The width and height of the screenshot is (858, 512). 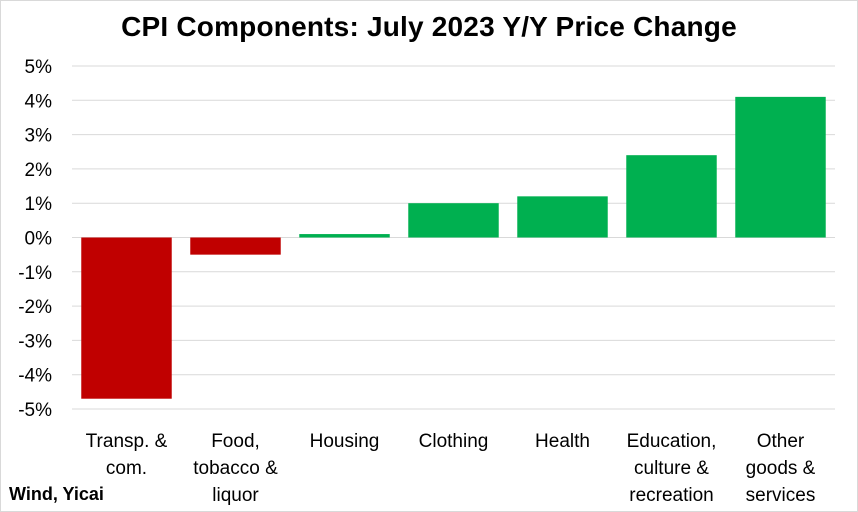 What do you see at coordinates (35, 376) in the screenshot?
I see `y-tick-label: -4%` at bounding box center [35, 376].